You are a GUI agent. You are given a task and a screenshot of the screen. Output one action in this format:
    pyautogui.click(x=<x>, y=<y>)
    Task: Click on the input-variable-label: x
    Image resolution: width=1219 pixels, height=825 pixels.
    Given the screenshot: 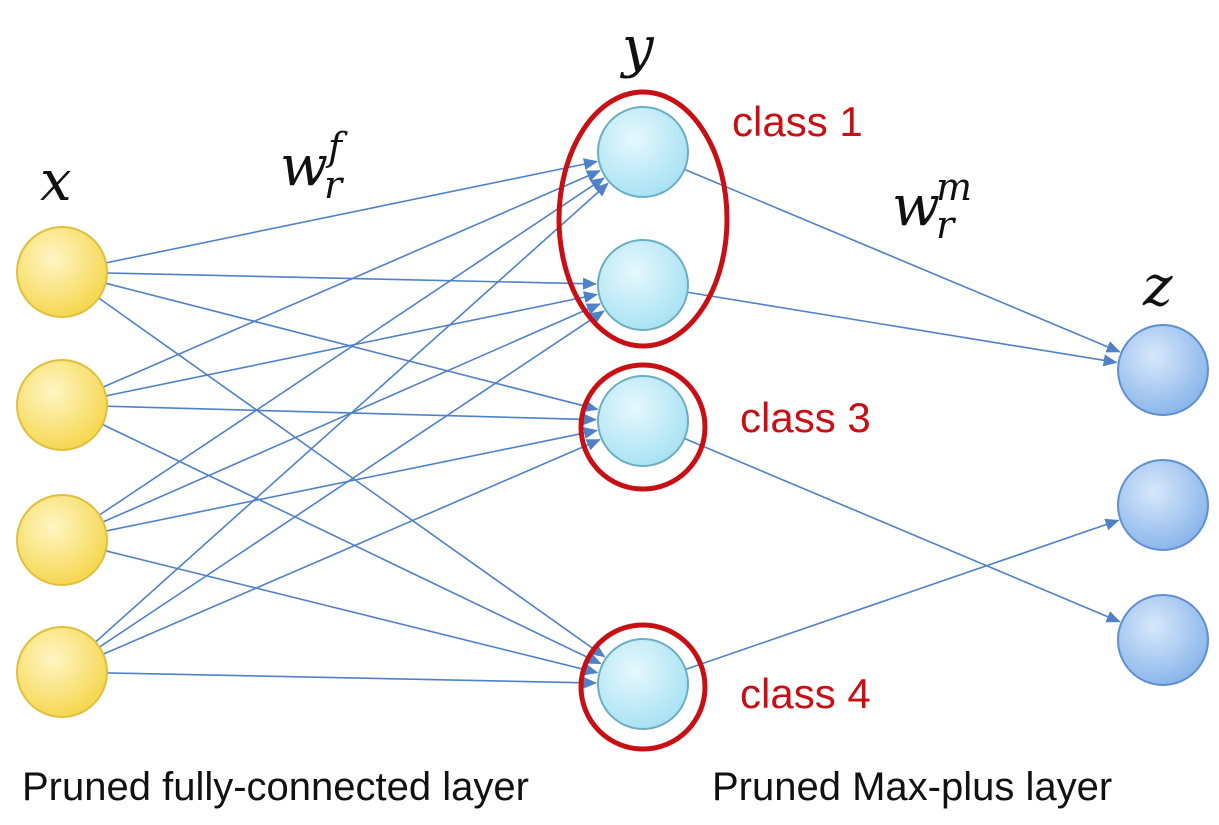 What is the action you would take?
    pyautogui.click(x=56, y=181)
    